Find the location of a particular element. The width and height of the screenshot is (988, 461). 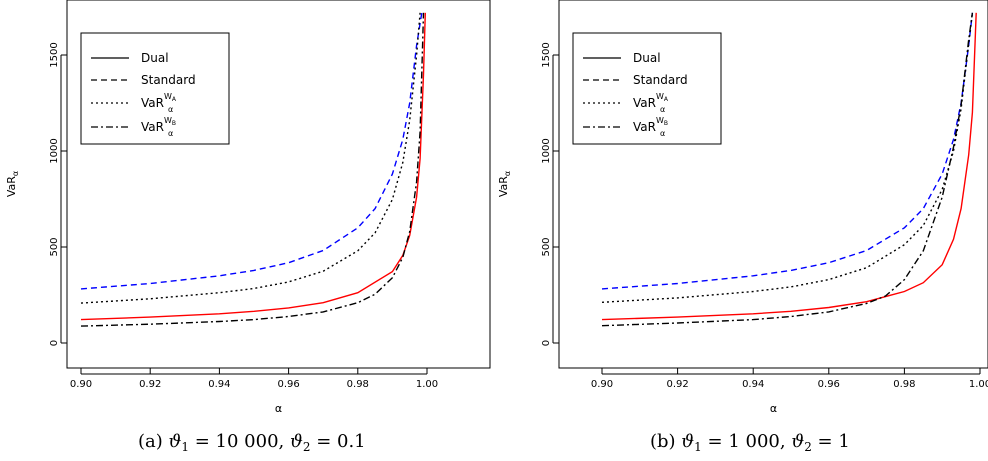

caption-part: = 1 is located at coordinates (831, 441).